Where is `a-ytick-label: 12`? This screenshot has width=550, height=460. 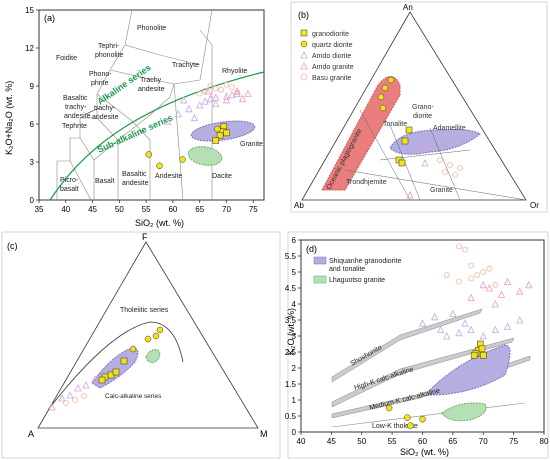 a-ytick-label: 12 is located at coordinates (29, 48).